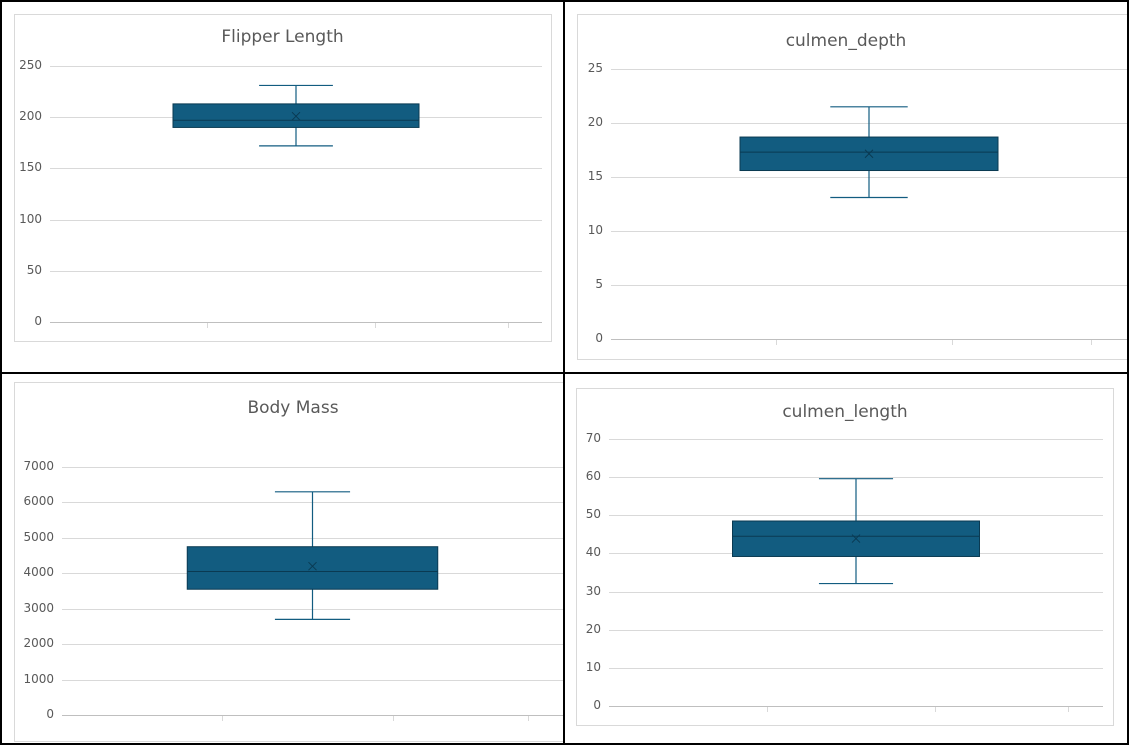 This screenshot has height=745, width=1129. What do you see at coordinates (846, 41) in the screenshot?
I see `chart-title: culmen_depth` at bounding box center [846, 41].